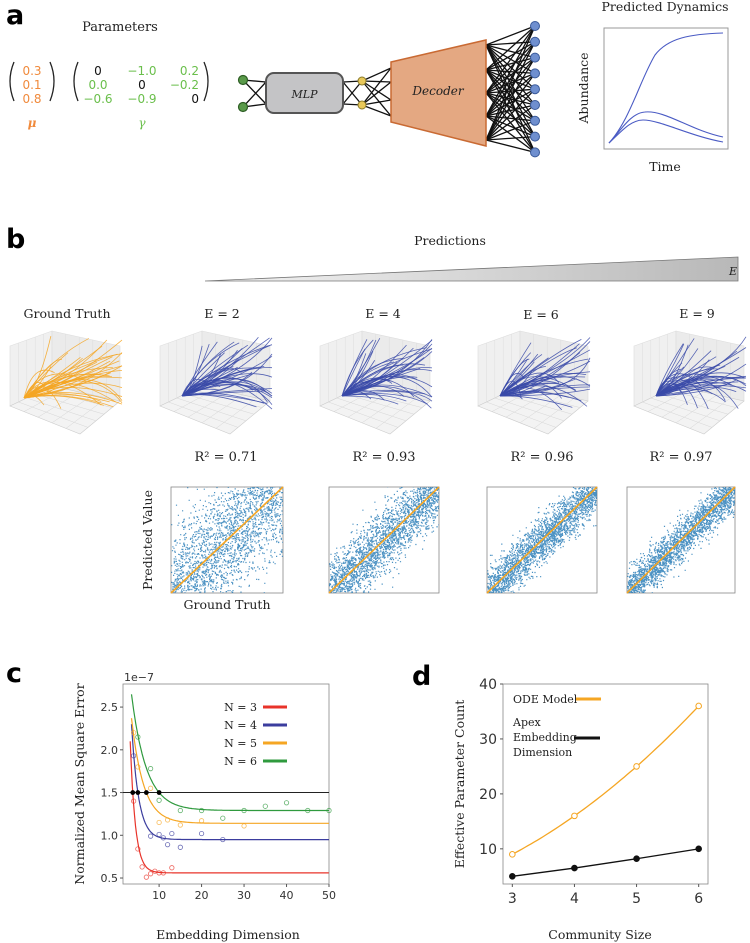  I want to click on trajectory-3d-plots, so click(378, 382).